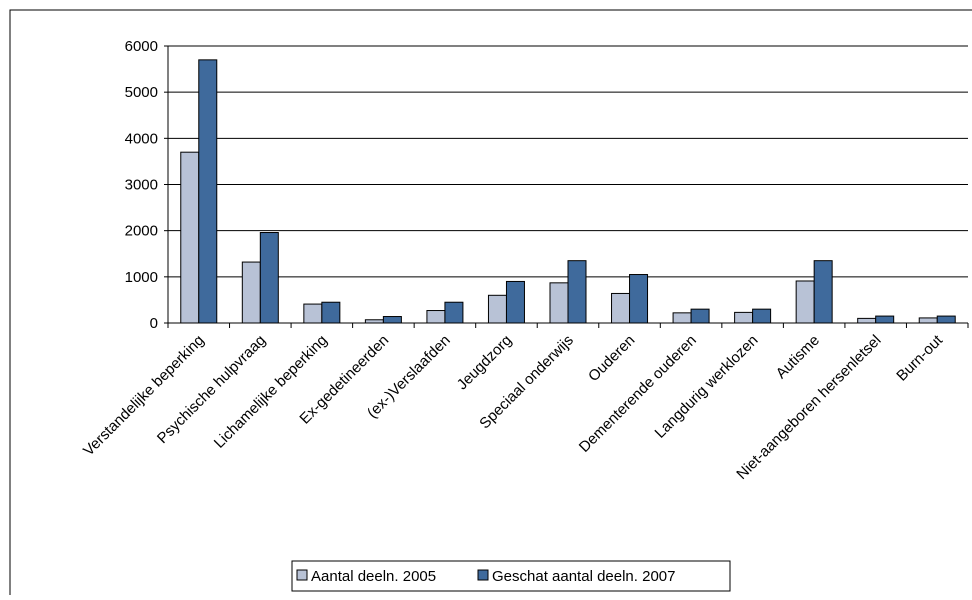 This screenshot has height=600, width=972. I want to click on y-tick-label: 1000, so click(141, 277).